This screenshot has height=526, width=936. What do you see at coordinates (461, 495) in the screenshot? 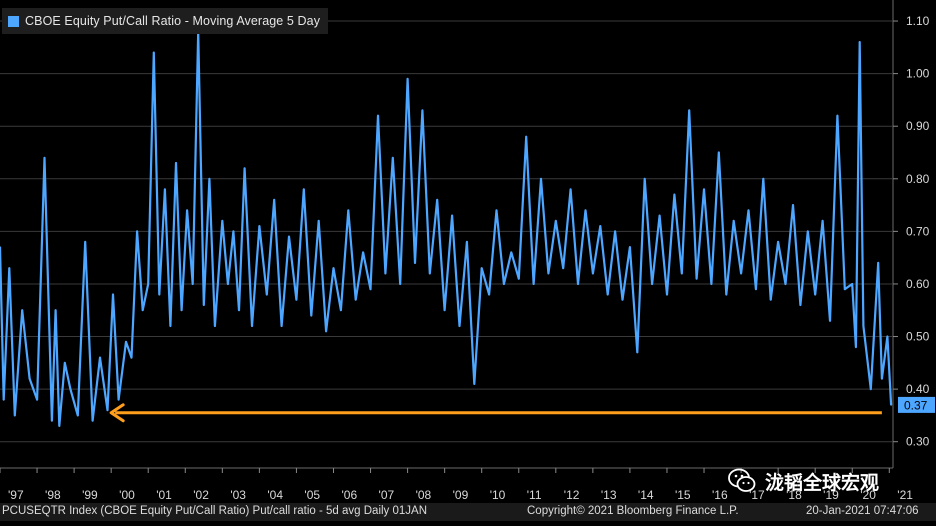
I see `x-tick-label: '09` at bounding box center [461, 495].